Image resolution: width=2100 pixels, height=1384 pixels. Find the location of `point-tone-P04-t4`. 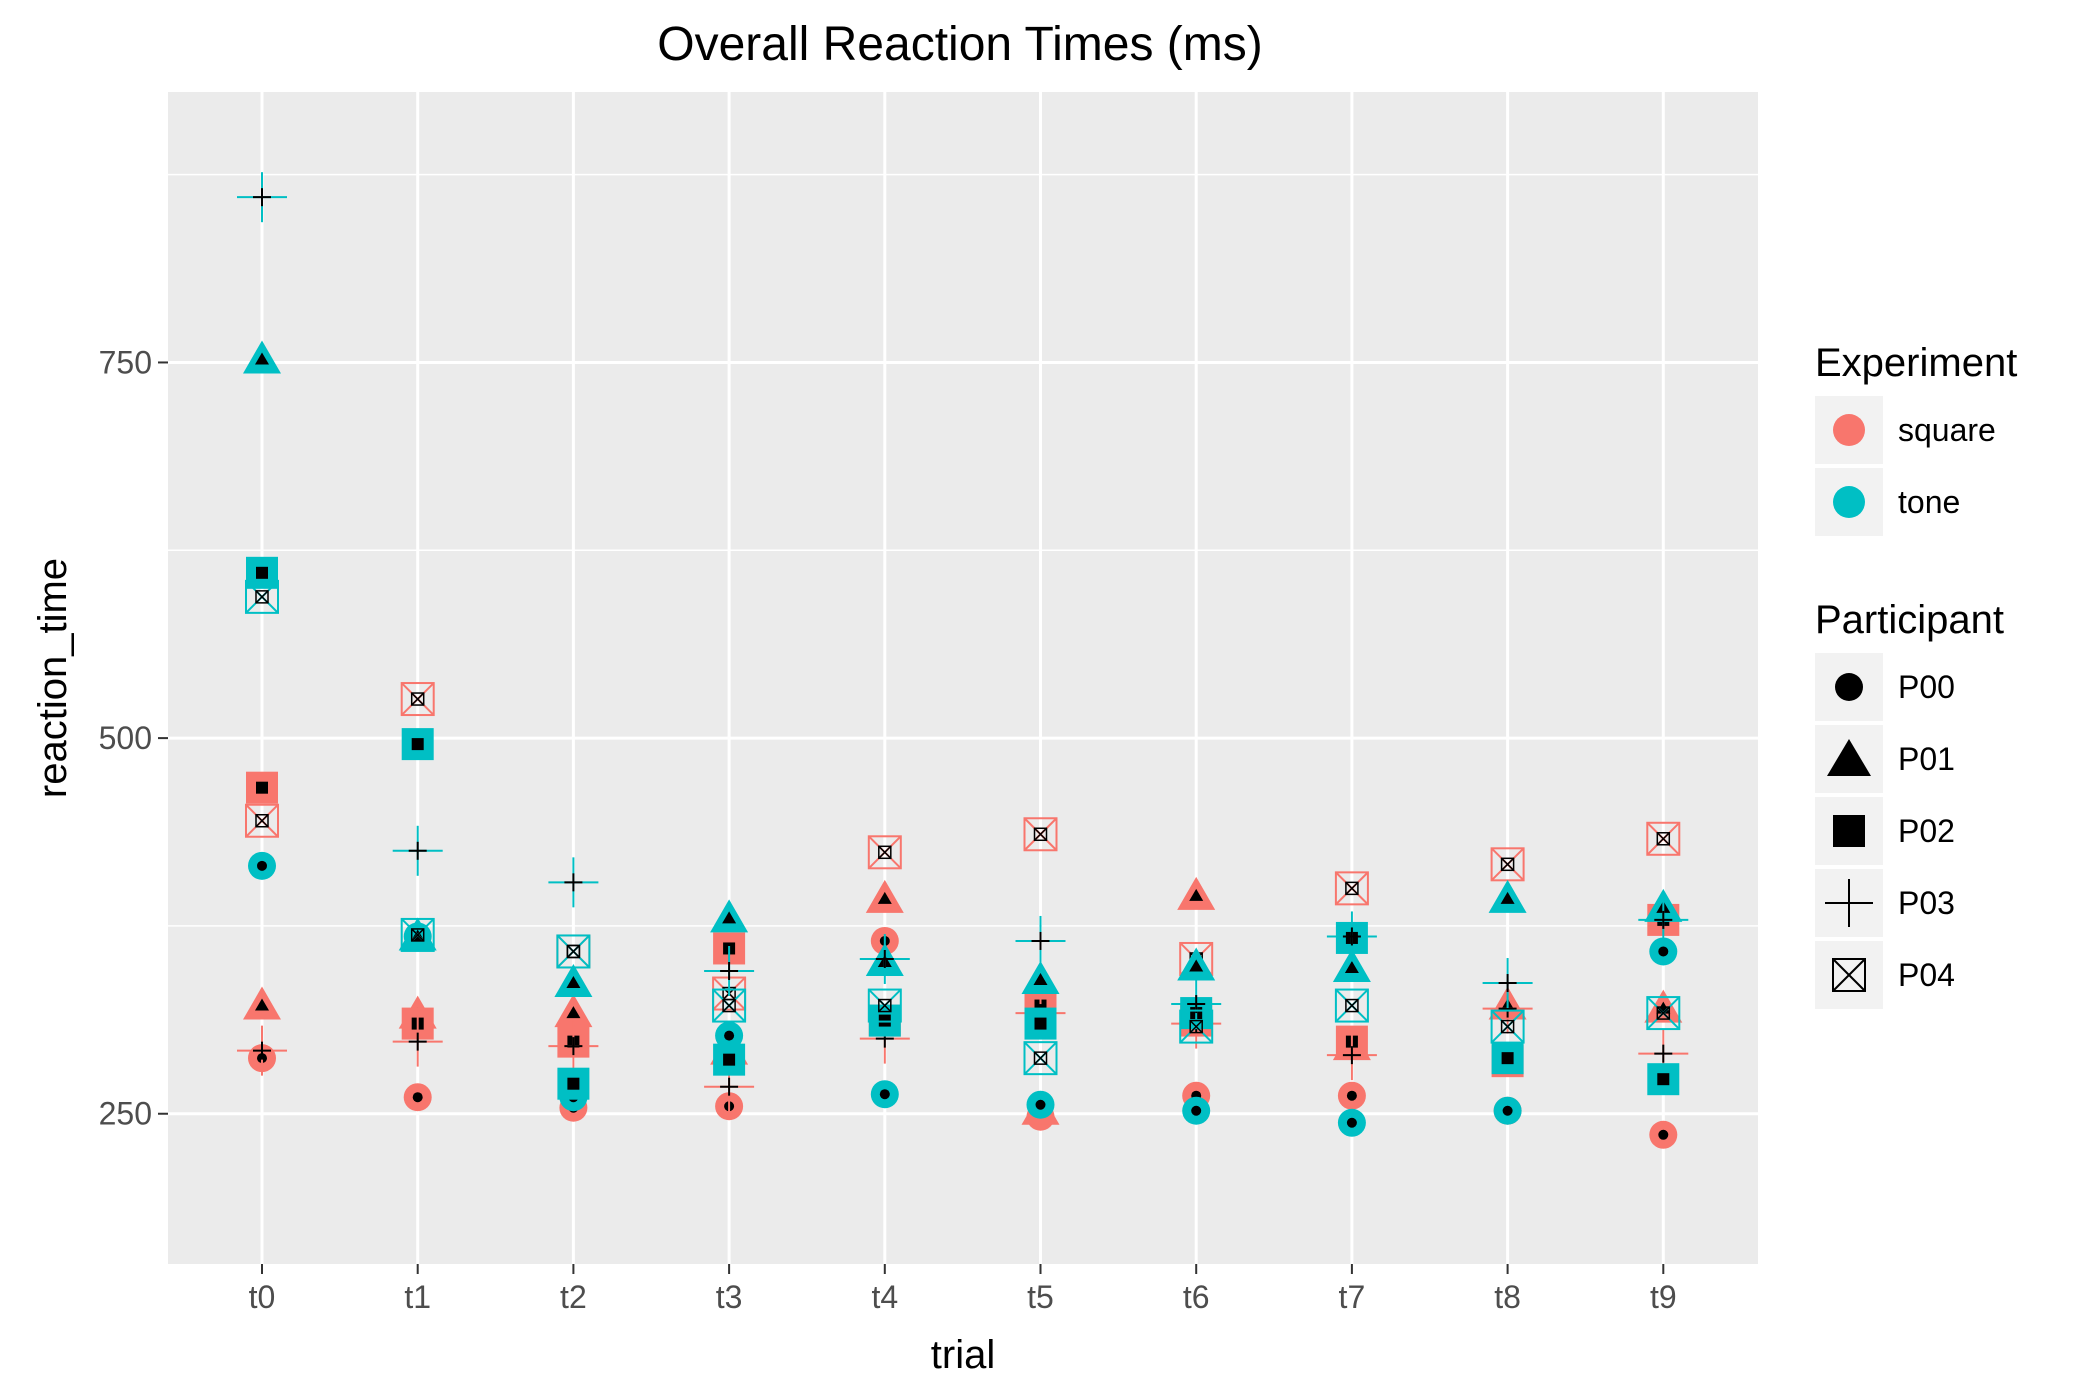

point-tone-P04-t4 is located at coordinates (884, 1005).